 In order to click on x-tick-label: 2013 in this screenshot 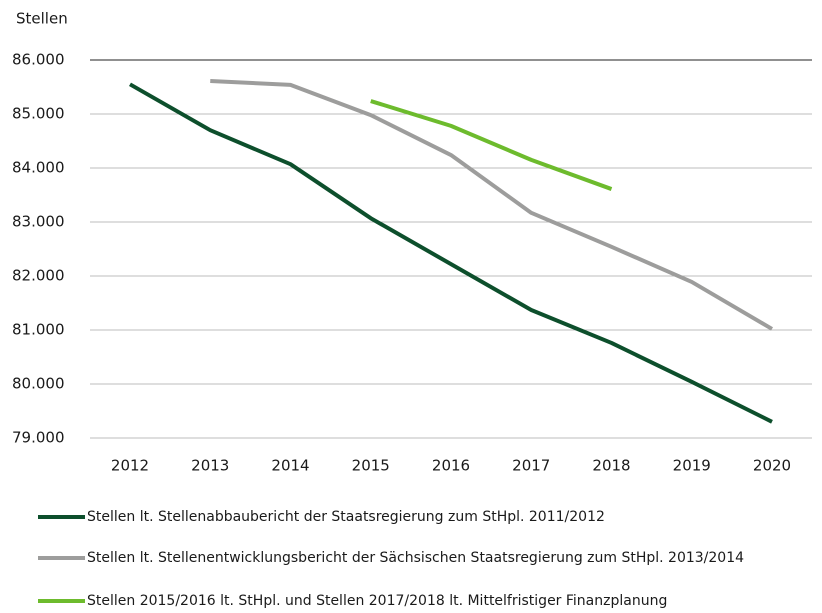, I will do `click(210, 466)`.